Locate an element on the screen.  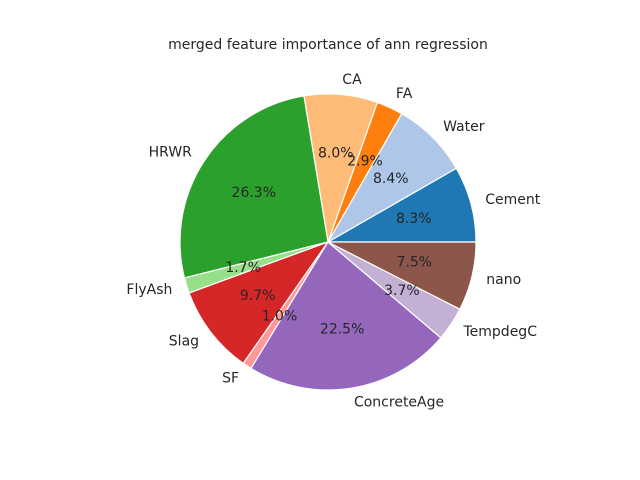
label-cement: Cement is located at coordinates (513, 200).